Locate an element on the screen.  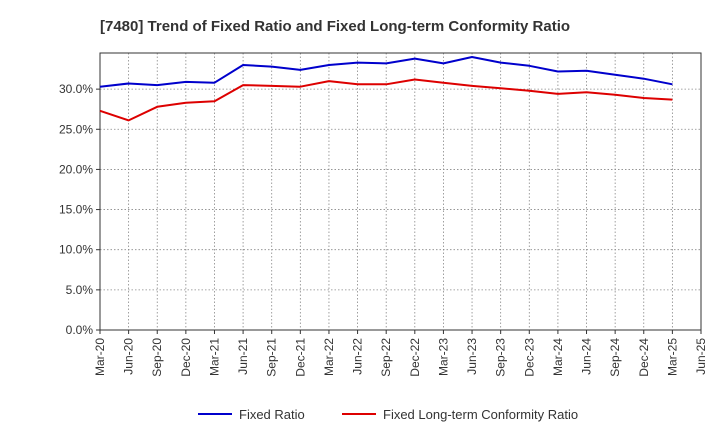
y-tick-label: 10.0% is located at coordinates (76, 250).